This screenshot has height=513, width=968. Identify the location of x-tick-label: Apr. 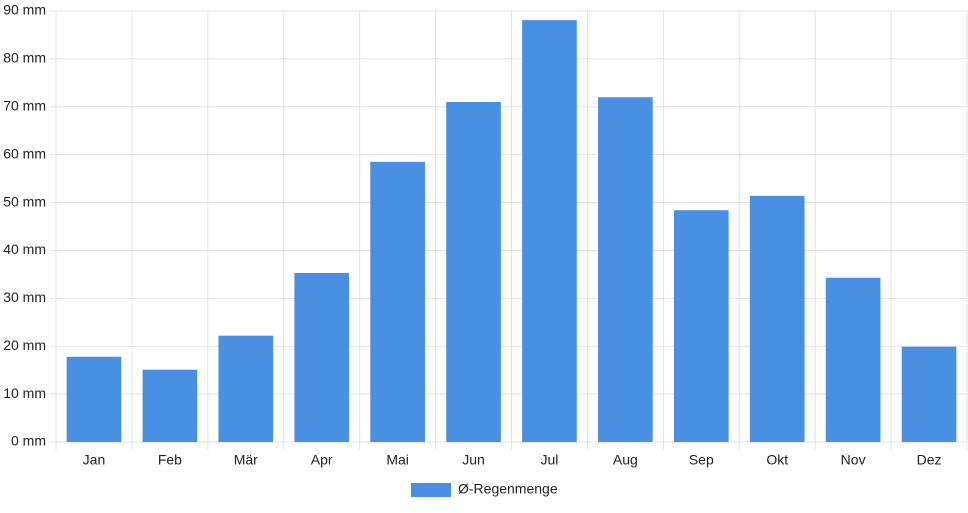
(322, 460).